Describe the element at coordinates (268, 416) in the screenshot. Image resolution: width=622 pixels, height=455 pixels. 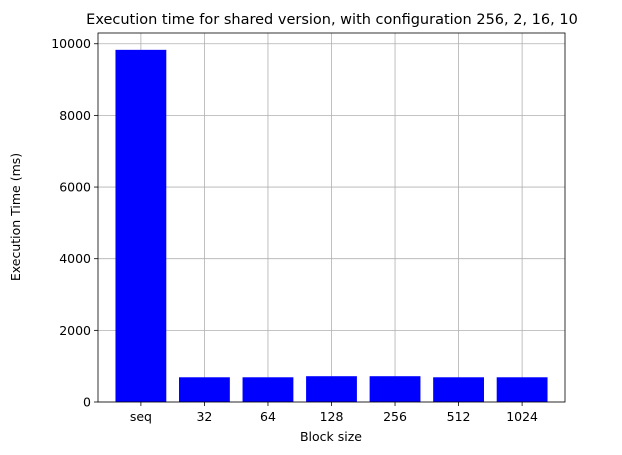
I see `x-tick-label: 64` at that location.